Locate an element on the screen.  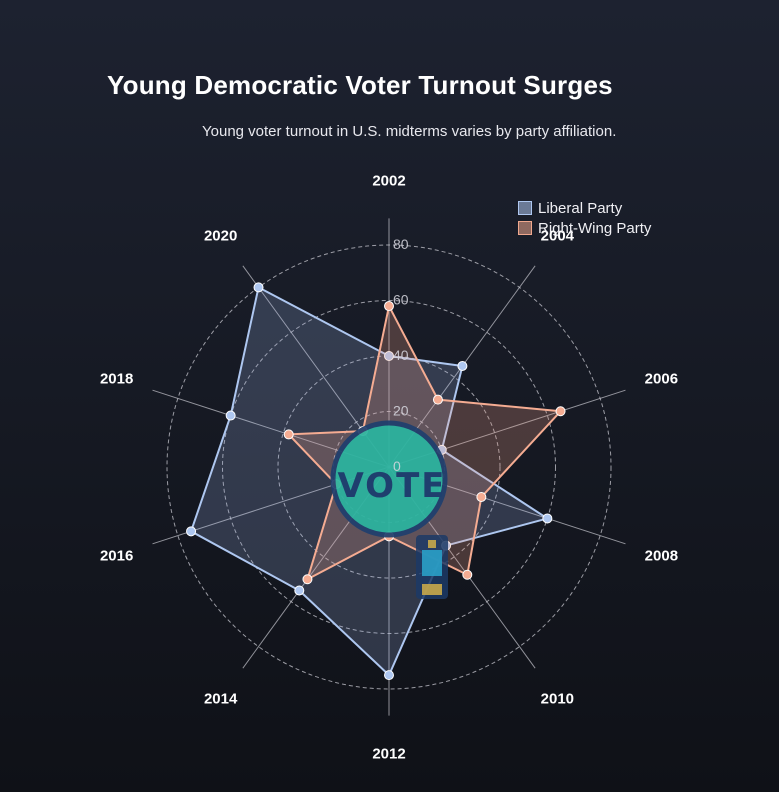
data-point-right-wing-2010 is located at coordinates (467, 574).